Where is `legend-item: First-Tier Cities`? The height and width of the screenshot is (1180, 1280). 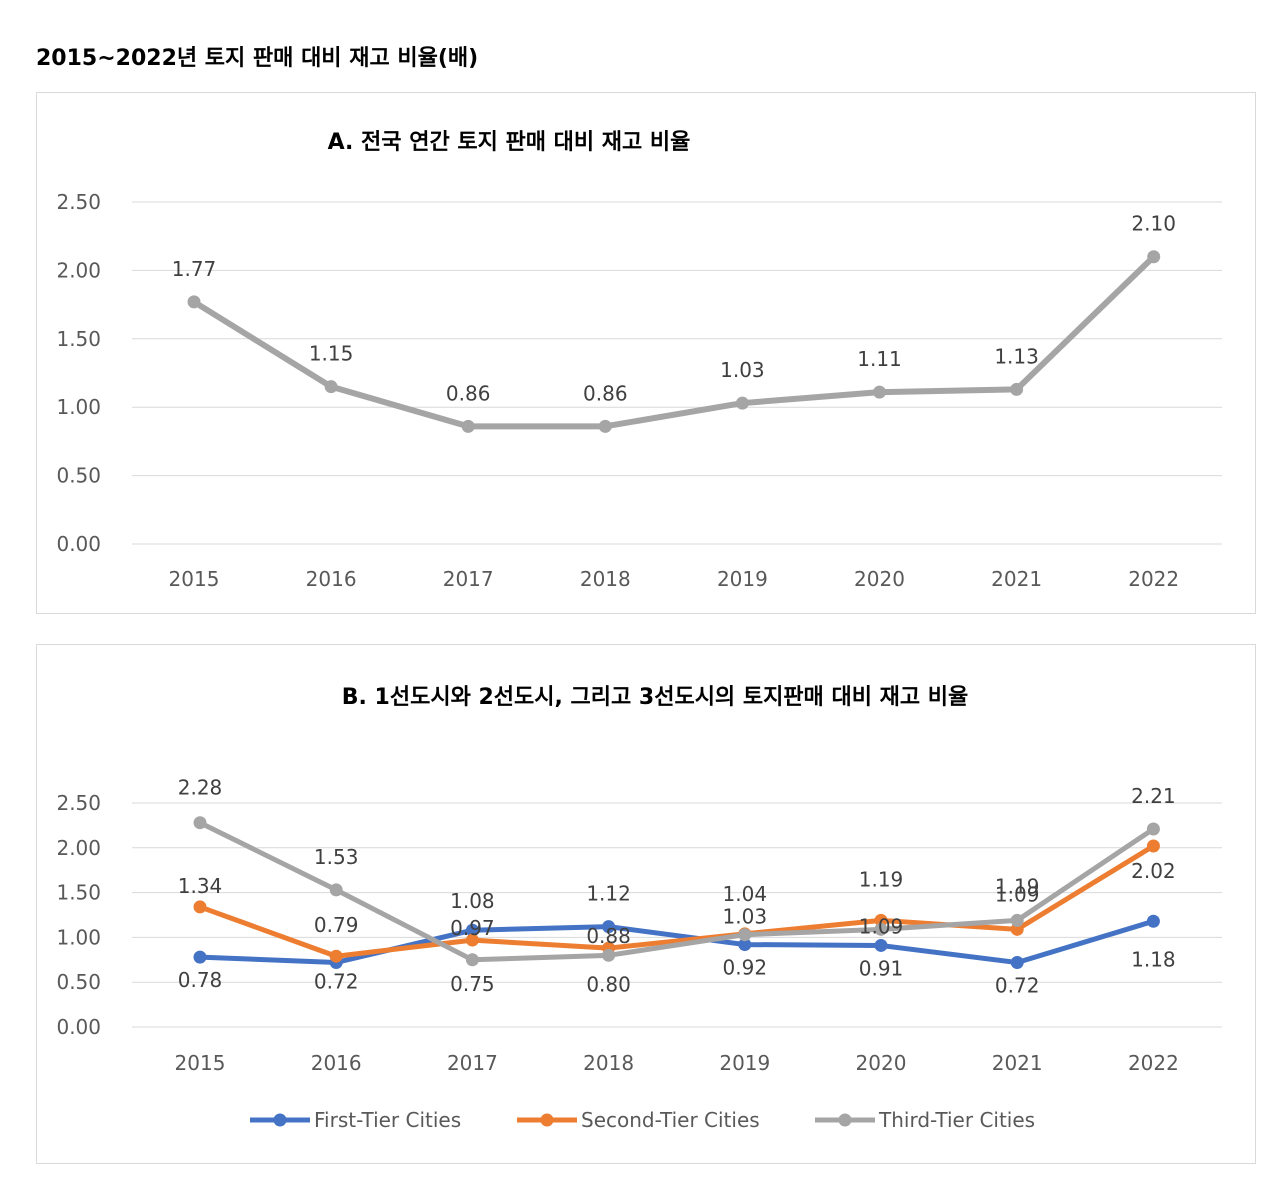 legend-item: First-Tier Cities is located at coordinates (355, 1120).